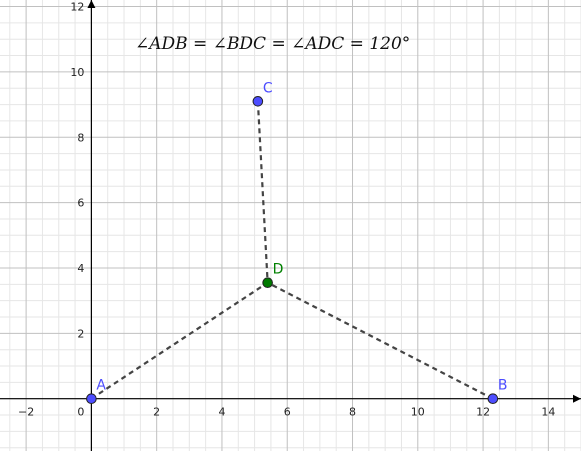 Image resolution: width=581 pixels, height=451 pixels. What do you see at coordinates (80, 268) in the screenshot?
I see `y-tick-label: 4` at bounding box center [80, 268].